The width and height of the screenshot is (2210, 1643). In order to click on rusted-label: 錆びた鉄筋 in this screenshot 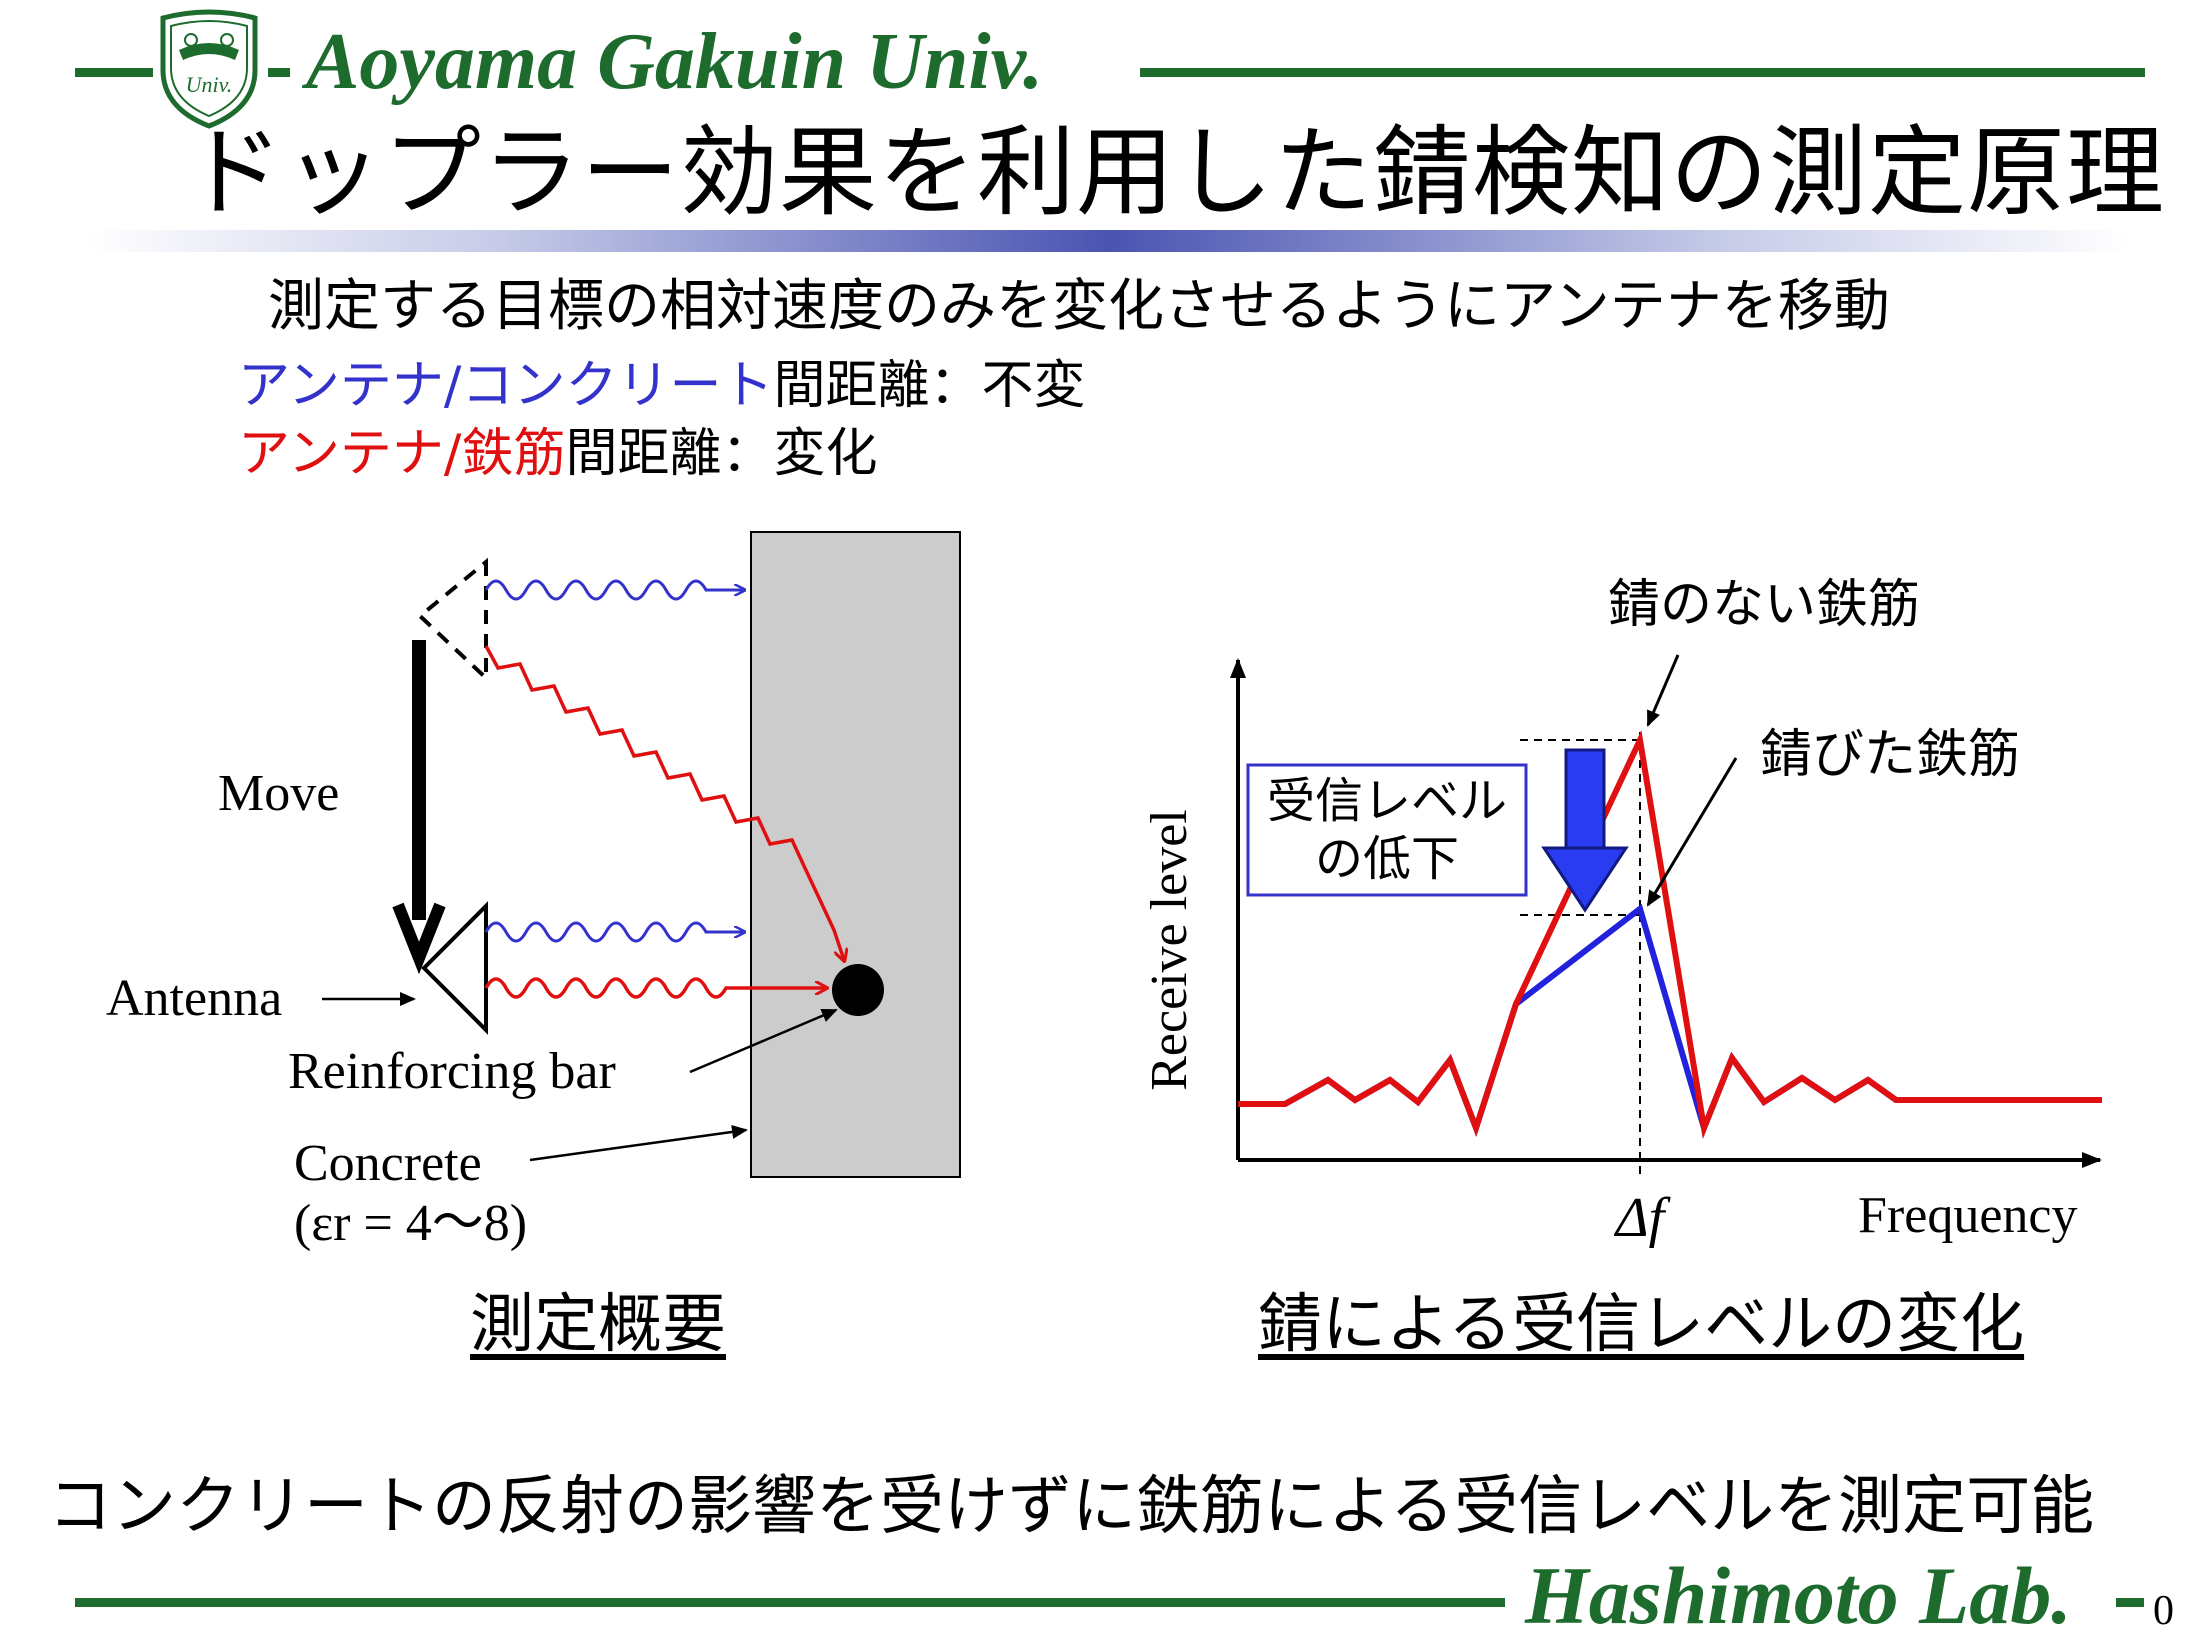, I will do `click(1890, 755)`.